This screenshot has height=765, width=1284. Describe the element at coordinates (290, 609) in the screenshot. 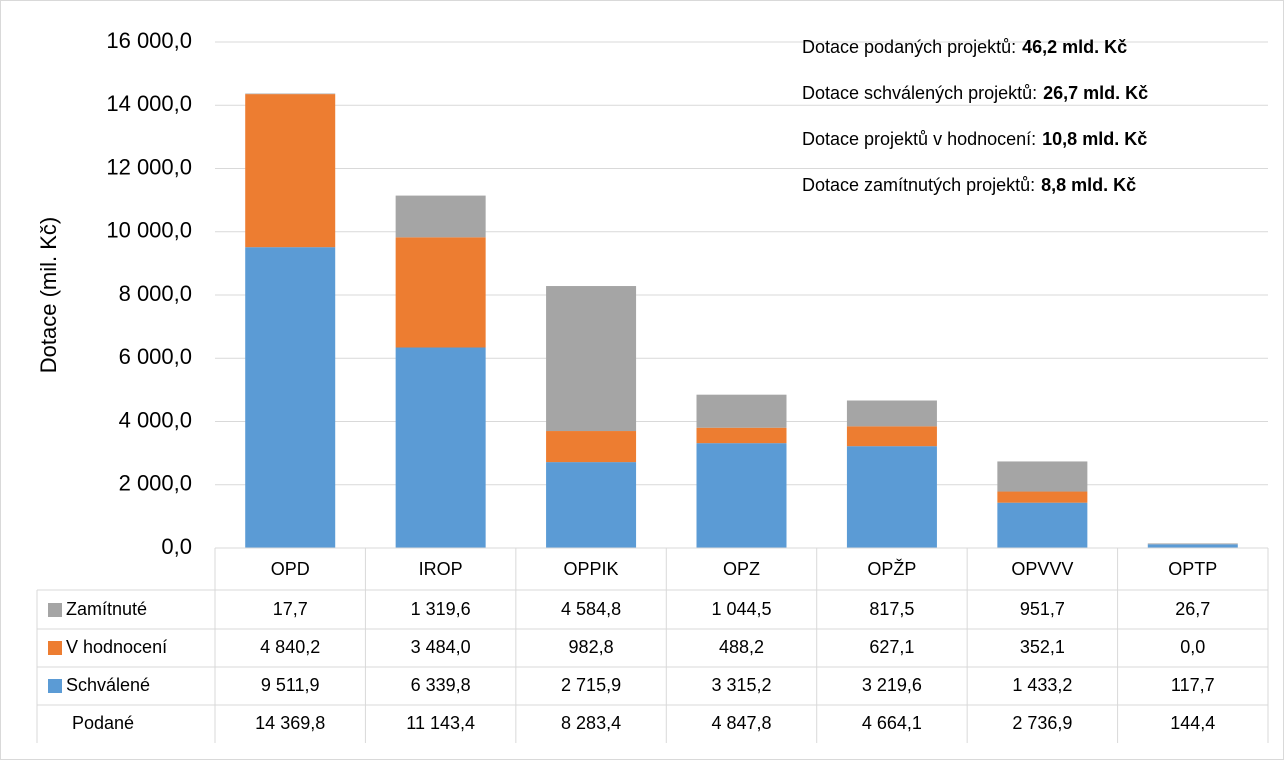

I see `table-cell: 17,7` at that location.